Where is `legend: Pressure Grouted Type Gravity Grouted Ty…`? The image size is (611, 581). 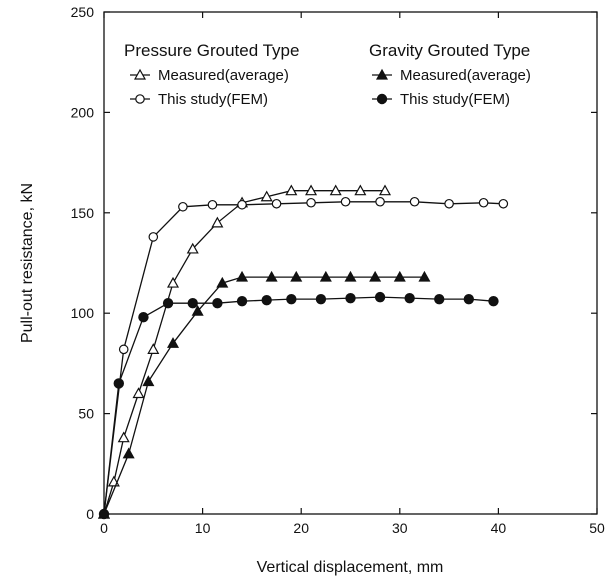 legend: Pressure Grouted Type Gravity Grouted Ty… is located at coordinates (327, 74).